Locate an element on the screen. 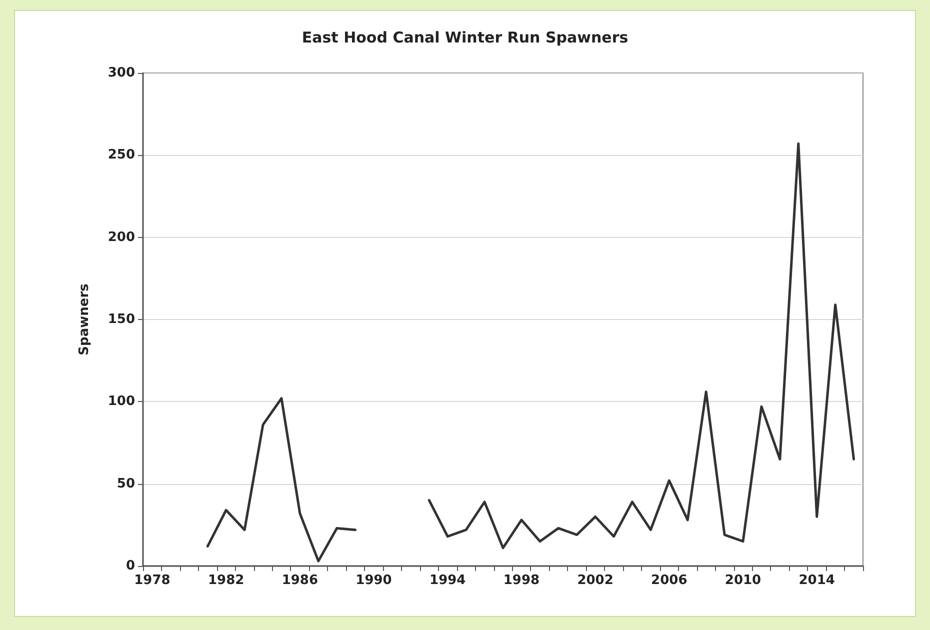 The width and height of the screenshot is (930, 630). x-tick-label: 1990 is located at coordinates (374, 580).